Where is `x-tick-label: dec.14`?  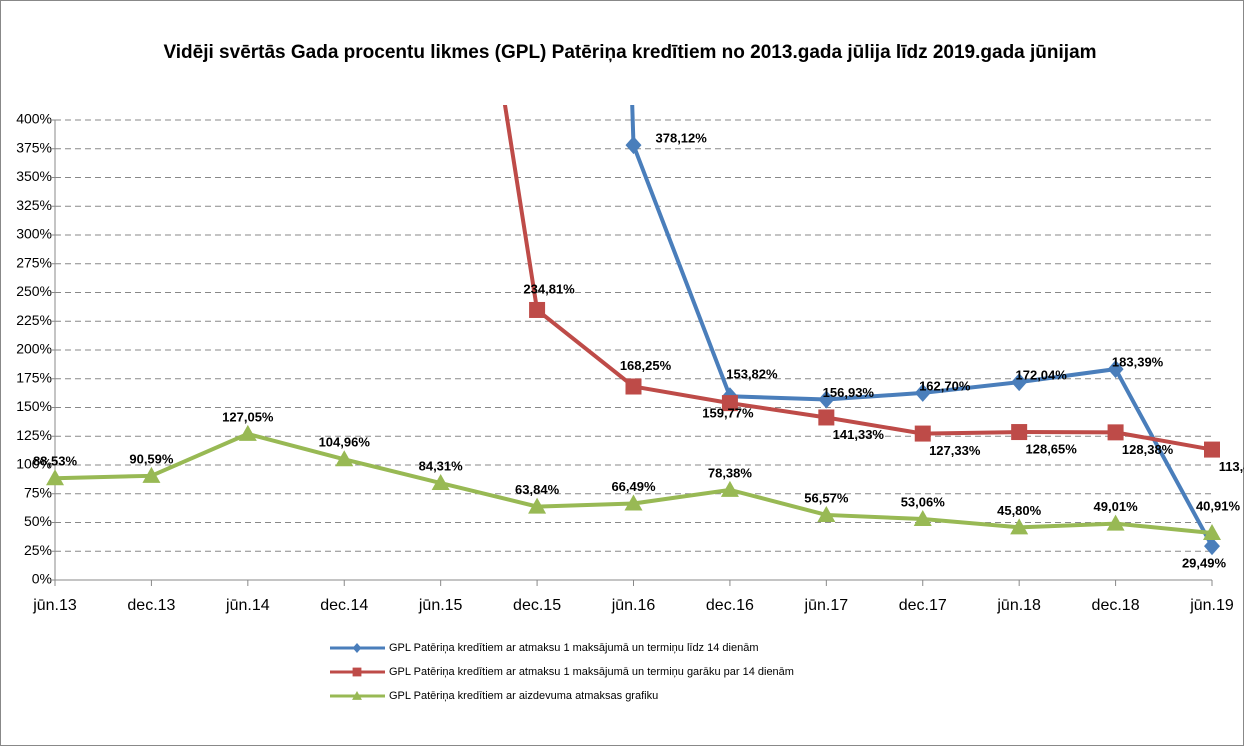
x-tick-label: dec.14 is located at coordinates (344, 605).